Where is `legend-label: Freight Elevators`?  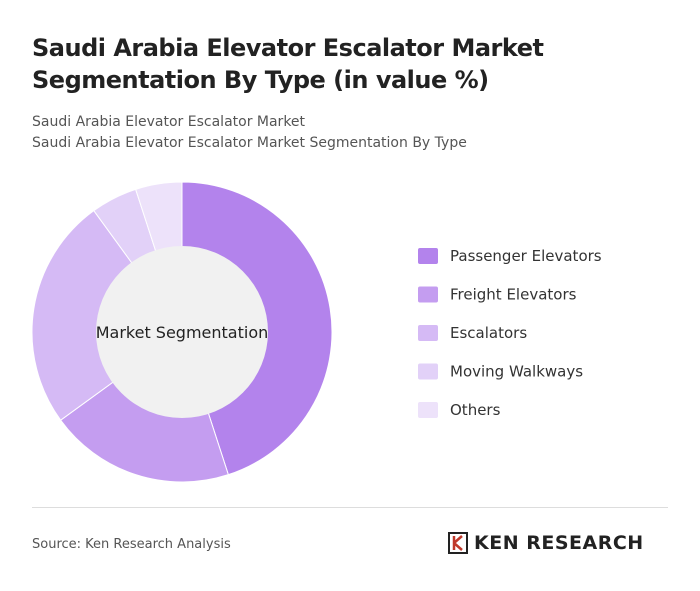
legend-label: Freight Elevators is located at coordinates (513, 295).